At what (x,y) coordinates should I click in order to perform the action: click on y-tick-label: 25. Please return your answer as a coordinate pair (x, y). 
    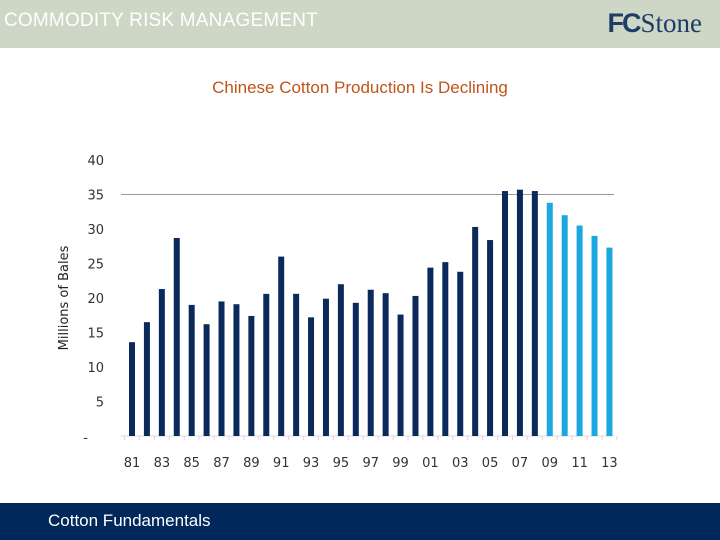
    Looking at the image, I should click on (95, 265).